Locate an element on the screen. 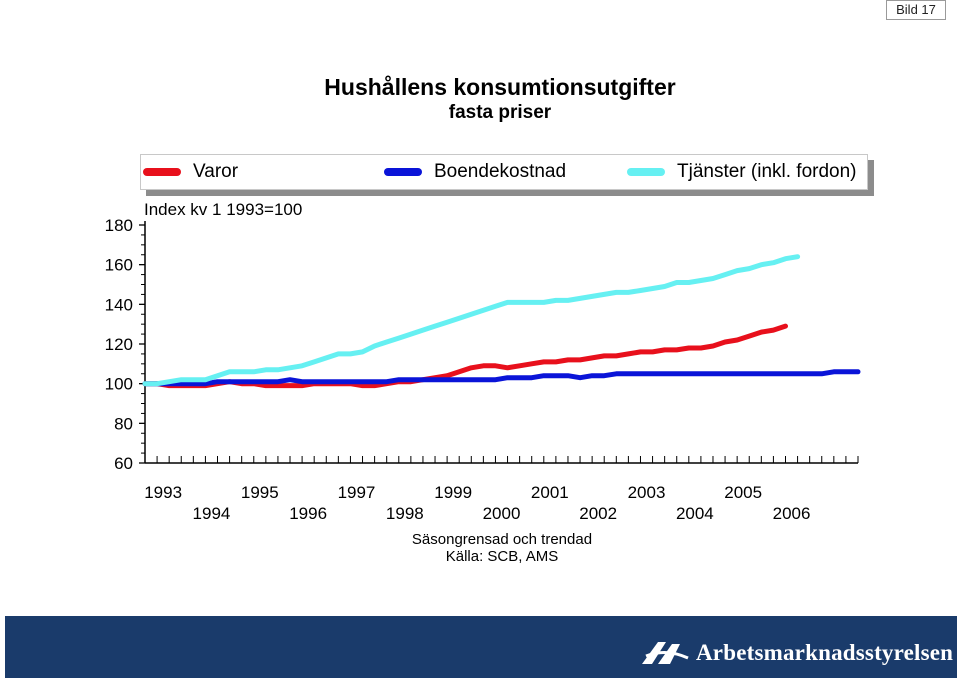 Image resolution: width=960 pixels, height=681 pixels. org-name: Arbetsmarknadsstyrelsen is located at coordinates (825, 652).